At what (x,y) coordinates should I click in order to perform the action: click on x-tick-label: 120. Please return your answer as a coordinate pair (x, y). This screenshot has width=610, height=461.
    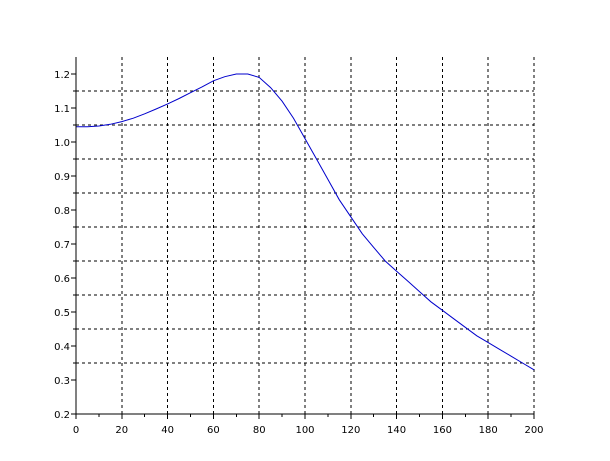
    Looking at the image, I should click on (350, 430).